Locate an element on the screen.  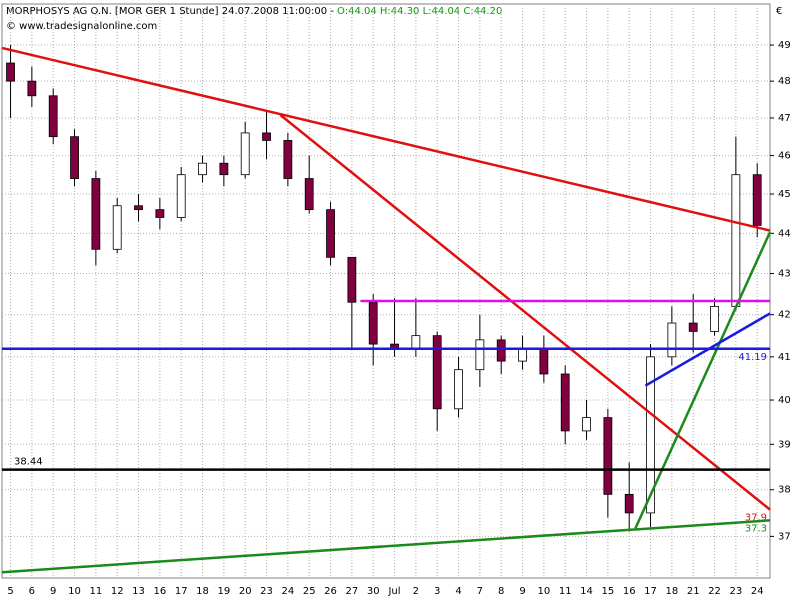
x-tick-label: 22 is located at coordinates (714, 591).